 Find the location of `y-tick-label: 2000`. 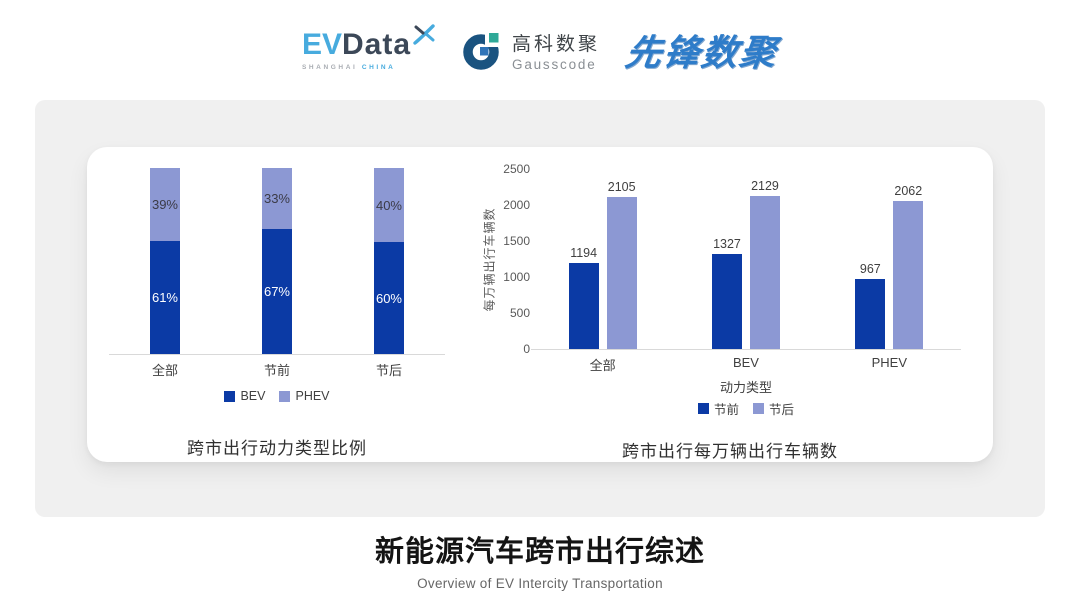

y-tick-label: 2000 is located at coordinates (516, 205).